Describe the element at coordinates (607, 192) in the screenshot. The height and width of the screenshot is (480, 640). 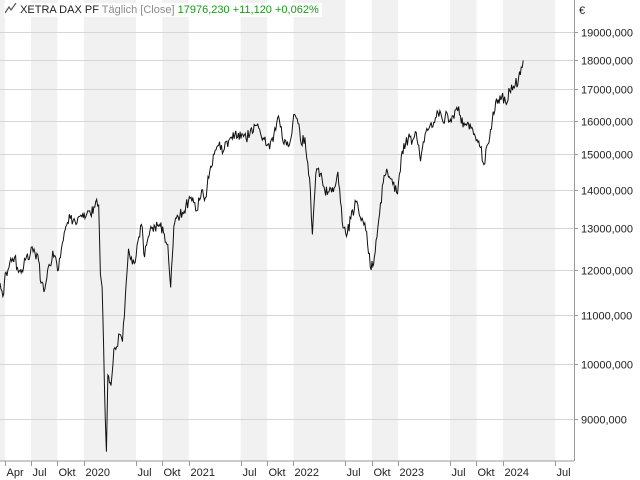
I see `y-tick-label: 14000,000` at that location.